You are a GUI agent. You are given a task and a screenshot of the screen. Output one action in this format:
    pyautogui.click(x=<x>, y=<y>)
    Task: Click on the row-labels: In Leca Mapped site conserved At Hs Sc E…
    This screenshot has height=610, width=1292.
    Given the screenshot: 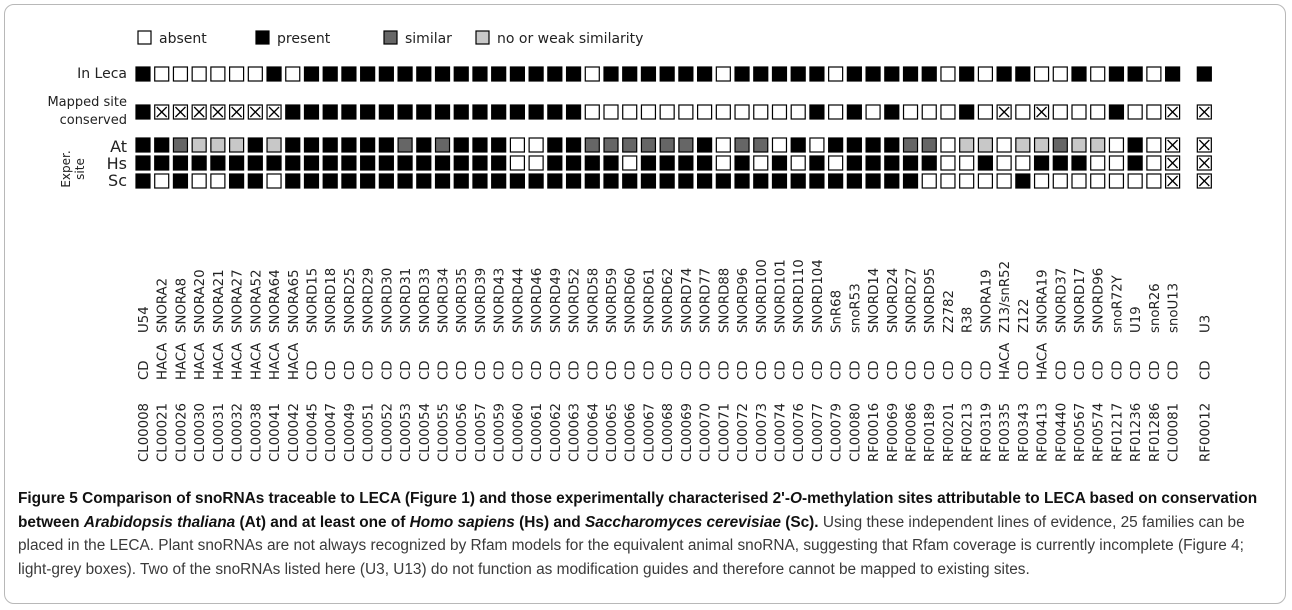 What is the action you would take?
    pyautogui.click(x=87, y=128)
    